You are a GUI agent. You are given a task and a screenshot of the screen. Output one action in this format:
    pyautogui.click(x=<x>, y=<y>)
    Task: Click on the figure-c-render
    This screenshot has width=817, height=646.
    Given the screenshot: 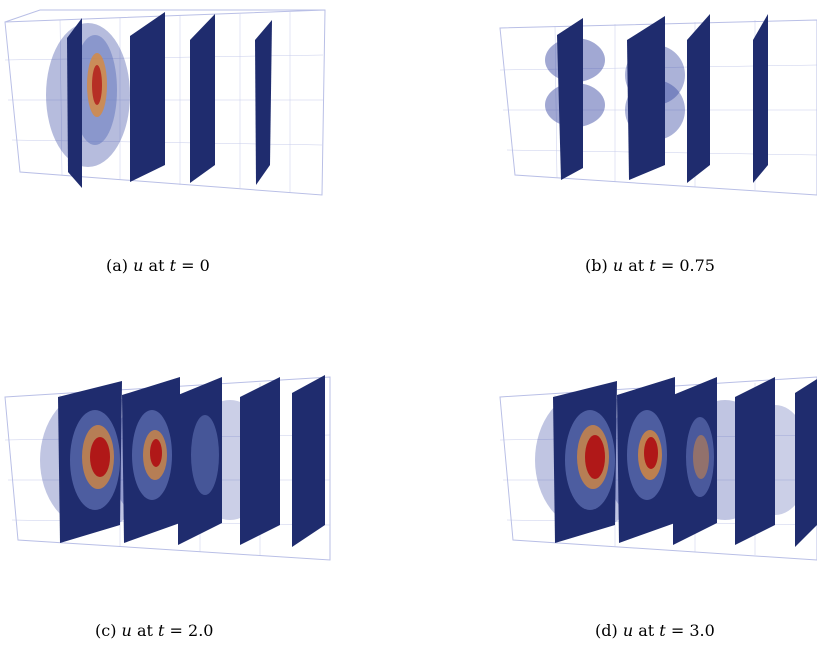 What is the action you would take?
    pyautogui.click(x=167, y=468)
    